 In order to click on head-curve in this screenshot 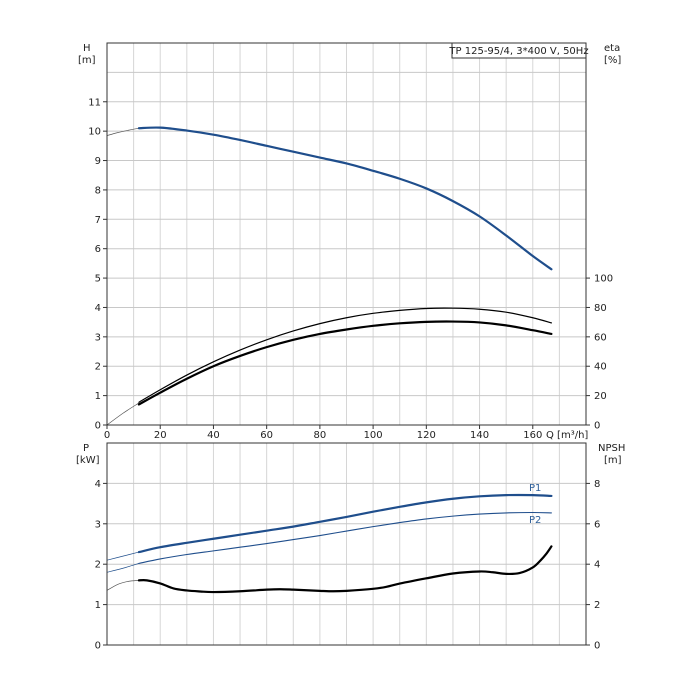, I will do `click(345, 198)`.